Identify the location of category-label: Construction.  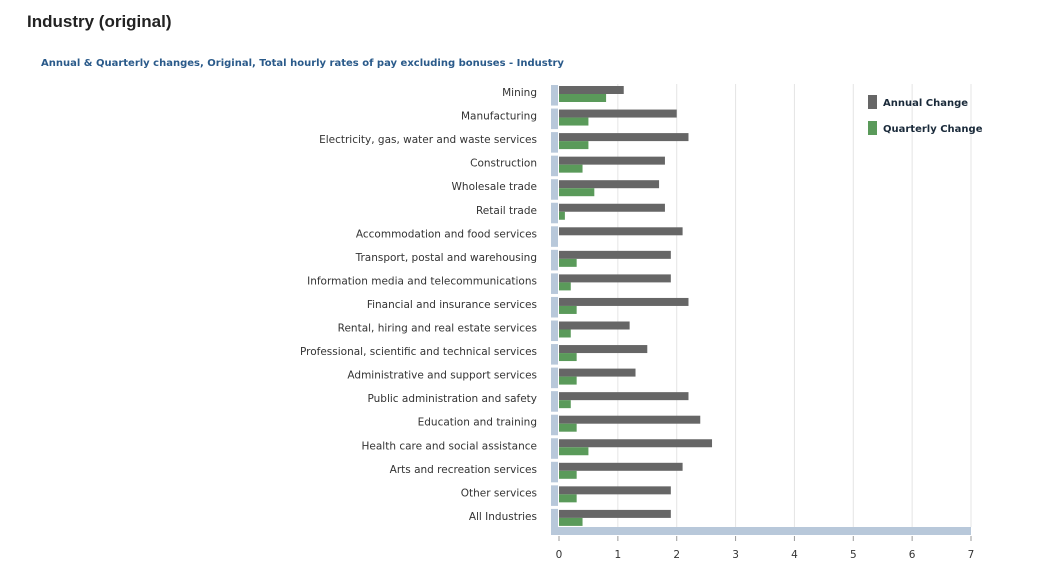
(503, 164).